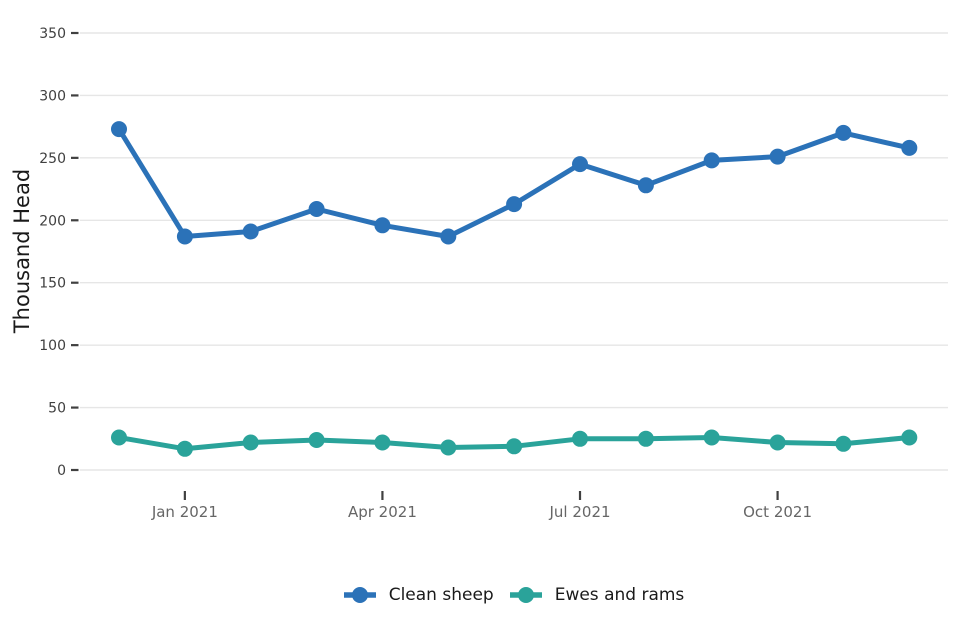  Describe the element at coordinates (57, 409) in the screenshot. I see `y-tick-label: 50` at that location.